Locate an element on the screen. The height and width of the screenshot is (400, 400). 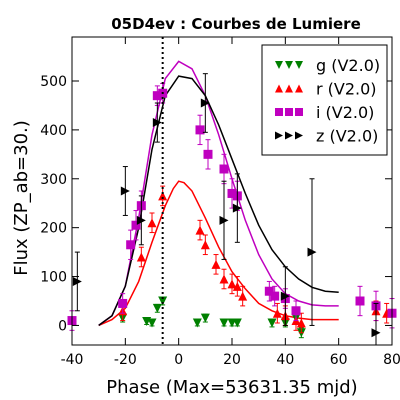
legend: g (V2.0) r (V2.0) i (V2.0) z (V2.0) is located at coordinates (324, 100).